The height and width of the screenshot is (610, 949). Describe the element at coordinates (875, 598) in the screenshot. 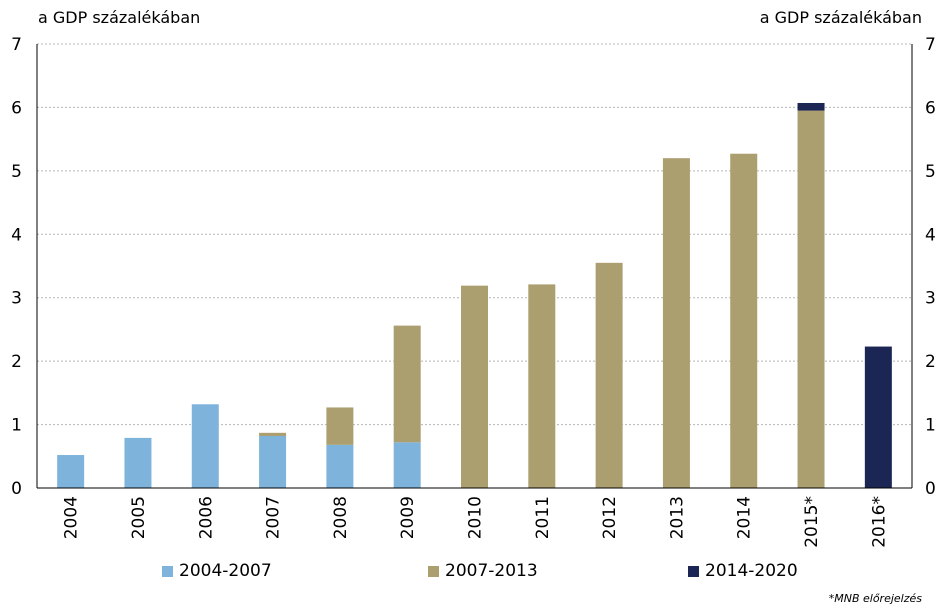

I see `footnote: *MNB előrejelzés` at that location.